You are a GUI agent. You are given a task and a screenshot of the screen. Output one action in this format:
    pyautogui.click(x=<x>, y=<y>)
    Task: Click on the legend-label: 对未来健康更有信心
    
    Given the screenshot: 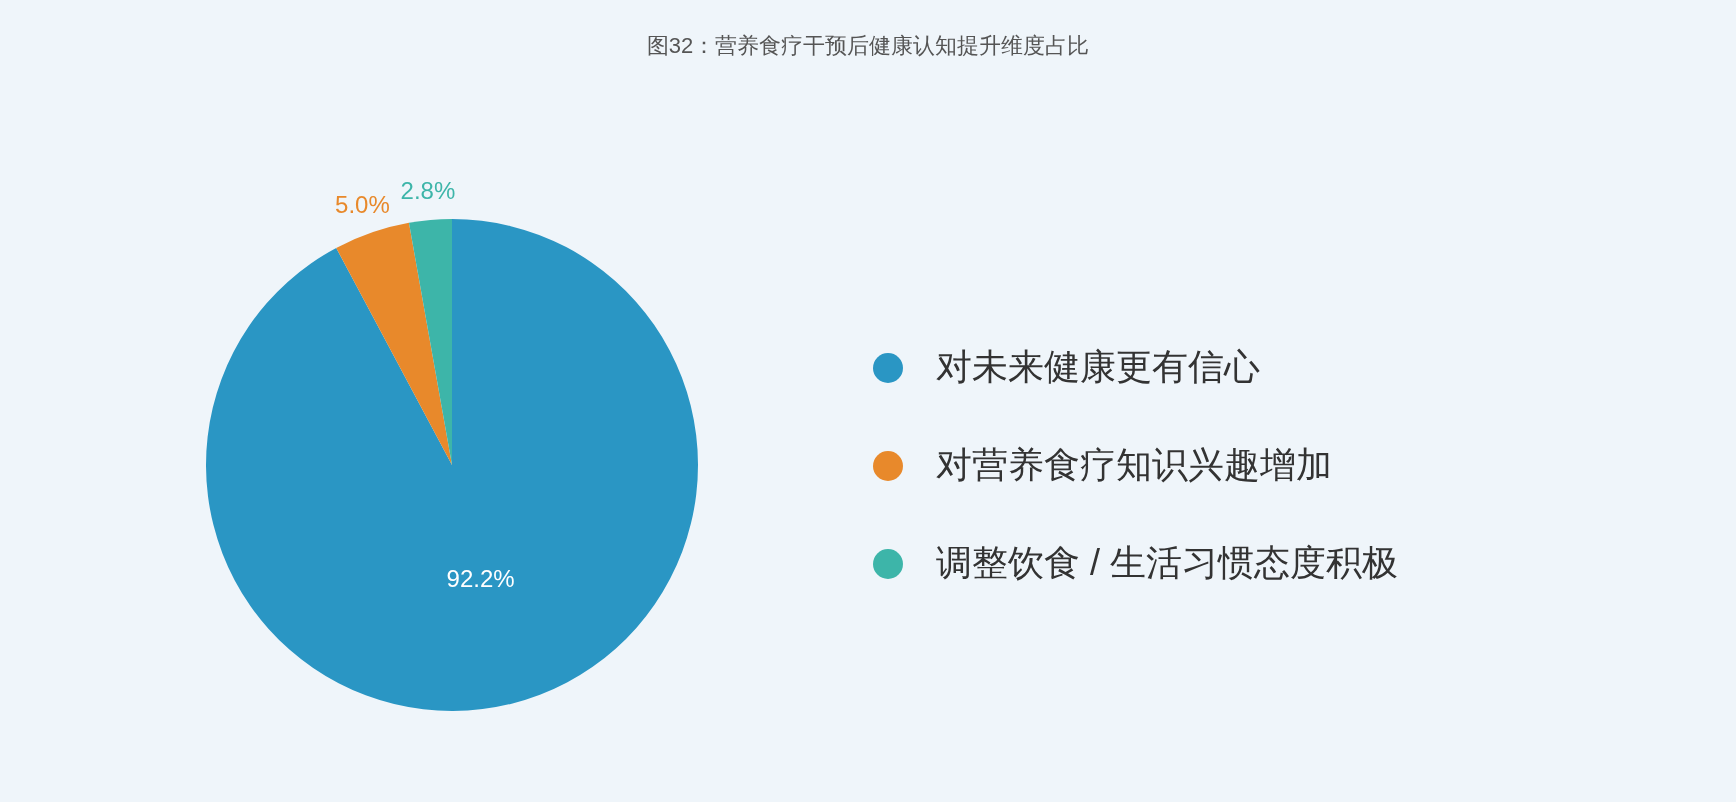 What is the action you would take?
    pyautogui.click(x=1098, y=366)
    